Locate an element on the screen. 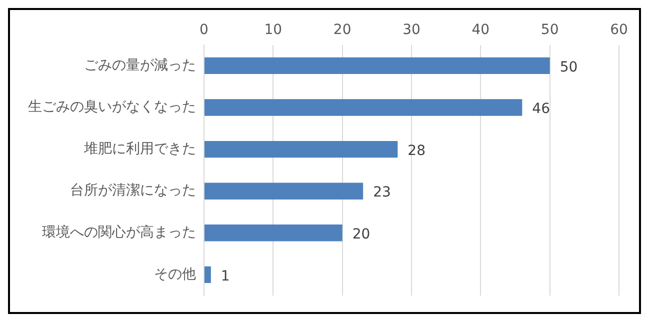  data-label: 1 is located at coordinates (225, 276).